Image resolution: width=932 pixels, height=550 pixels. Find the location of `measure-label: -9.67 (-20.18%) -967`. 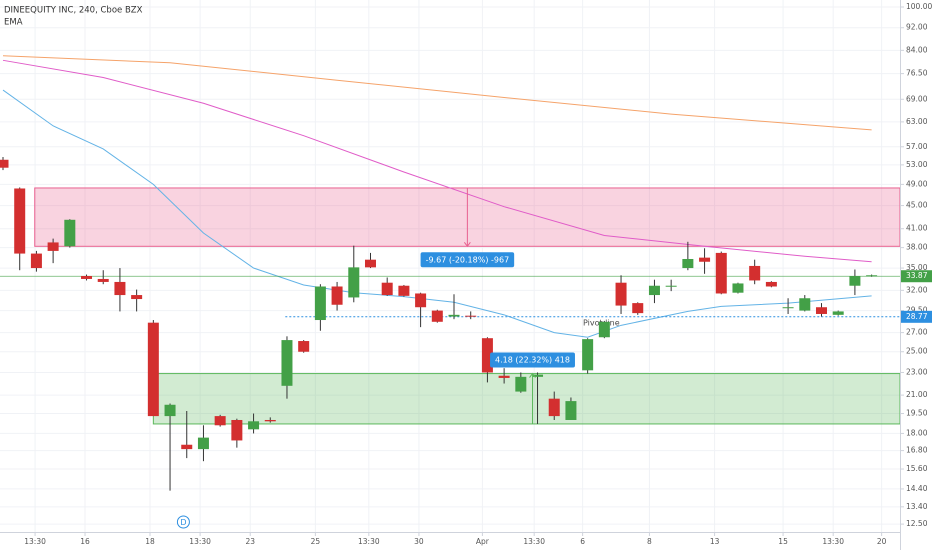

measure-label: -9.67 (-20.18%) -967 is located at coordinates (468, 259).